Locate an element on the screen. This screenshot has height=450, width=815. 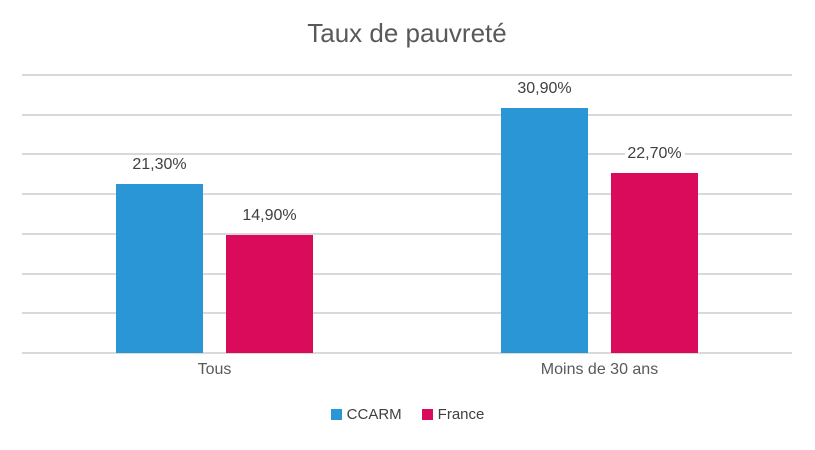
legend-label-france: France is located at coordinates (461, 414).